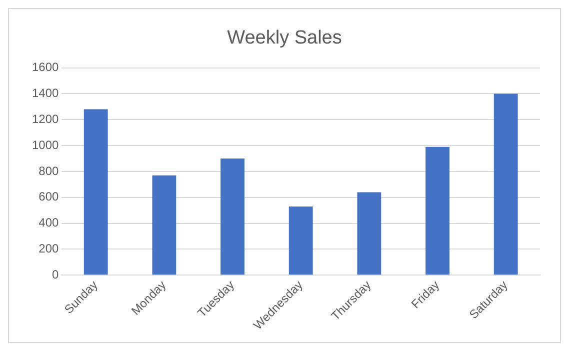  What do you see at coordinates (49, 249) in the screenshot?
I see `y-tick-label: 200` at bounding box center [49, 249].